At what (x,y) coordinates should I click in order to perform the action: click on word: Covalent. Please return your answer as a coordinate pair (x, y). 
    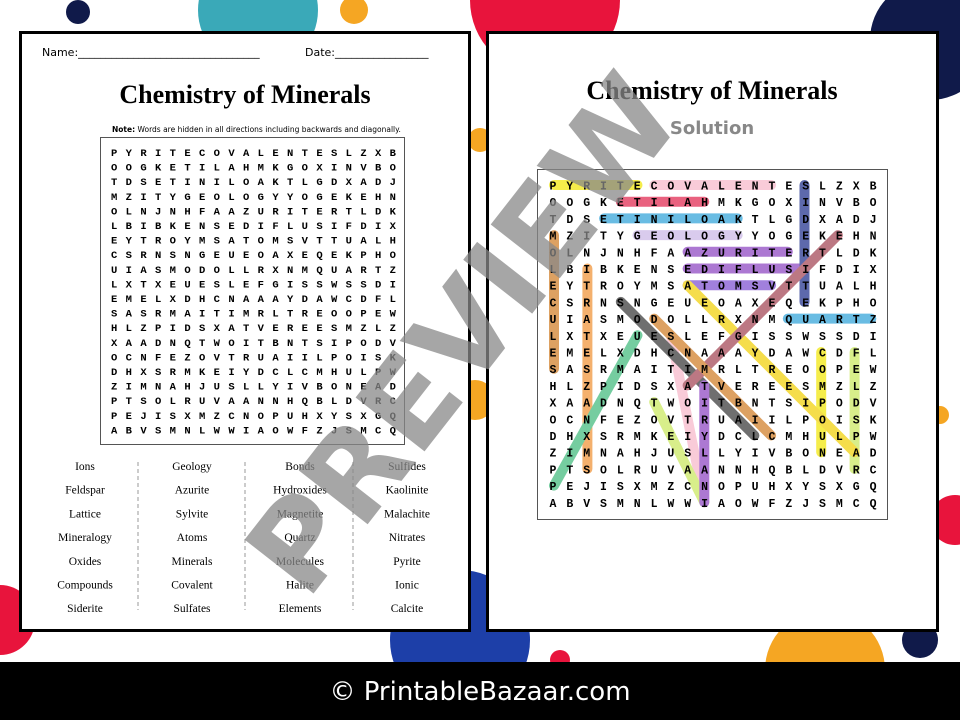
    Looking at the image, I should click on (192, 586).